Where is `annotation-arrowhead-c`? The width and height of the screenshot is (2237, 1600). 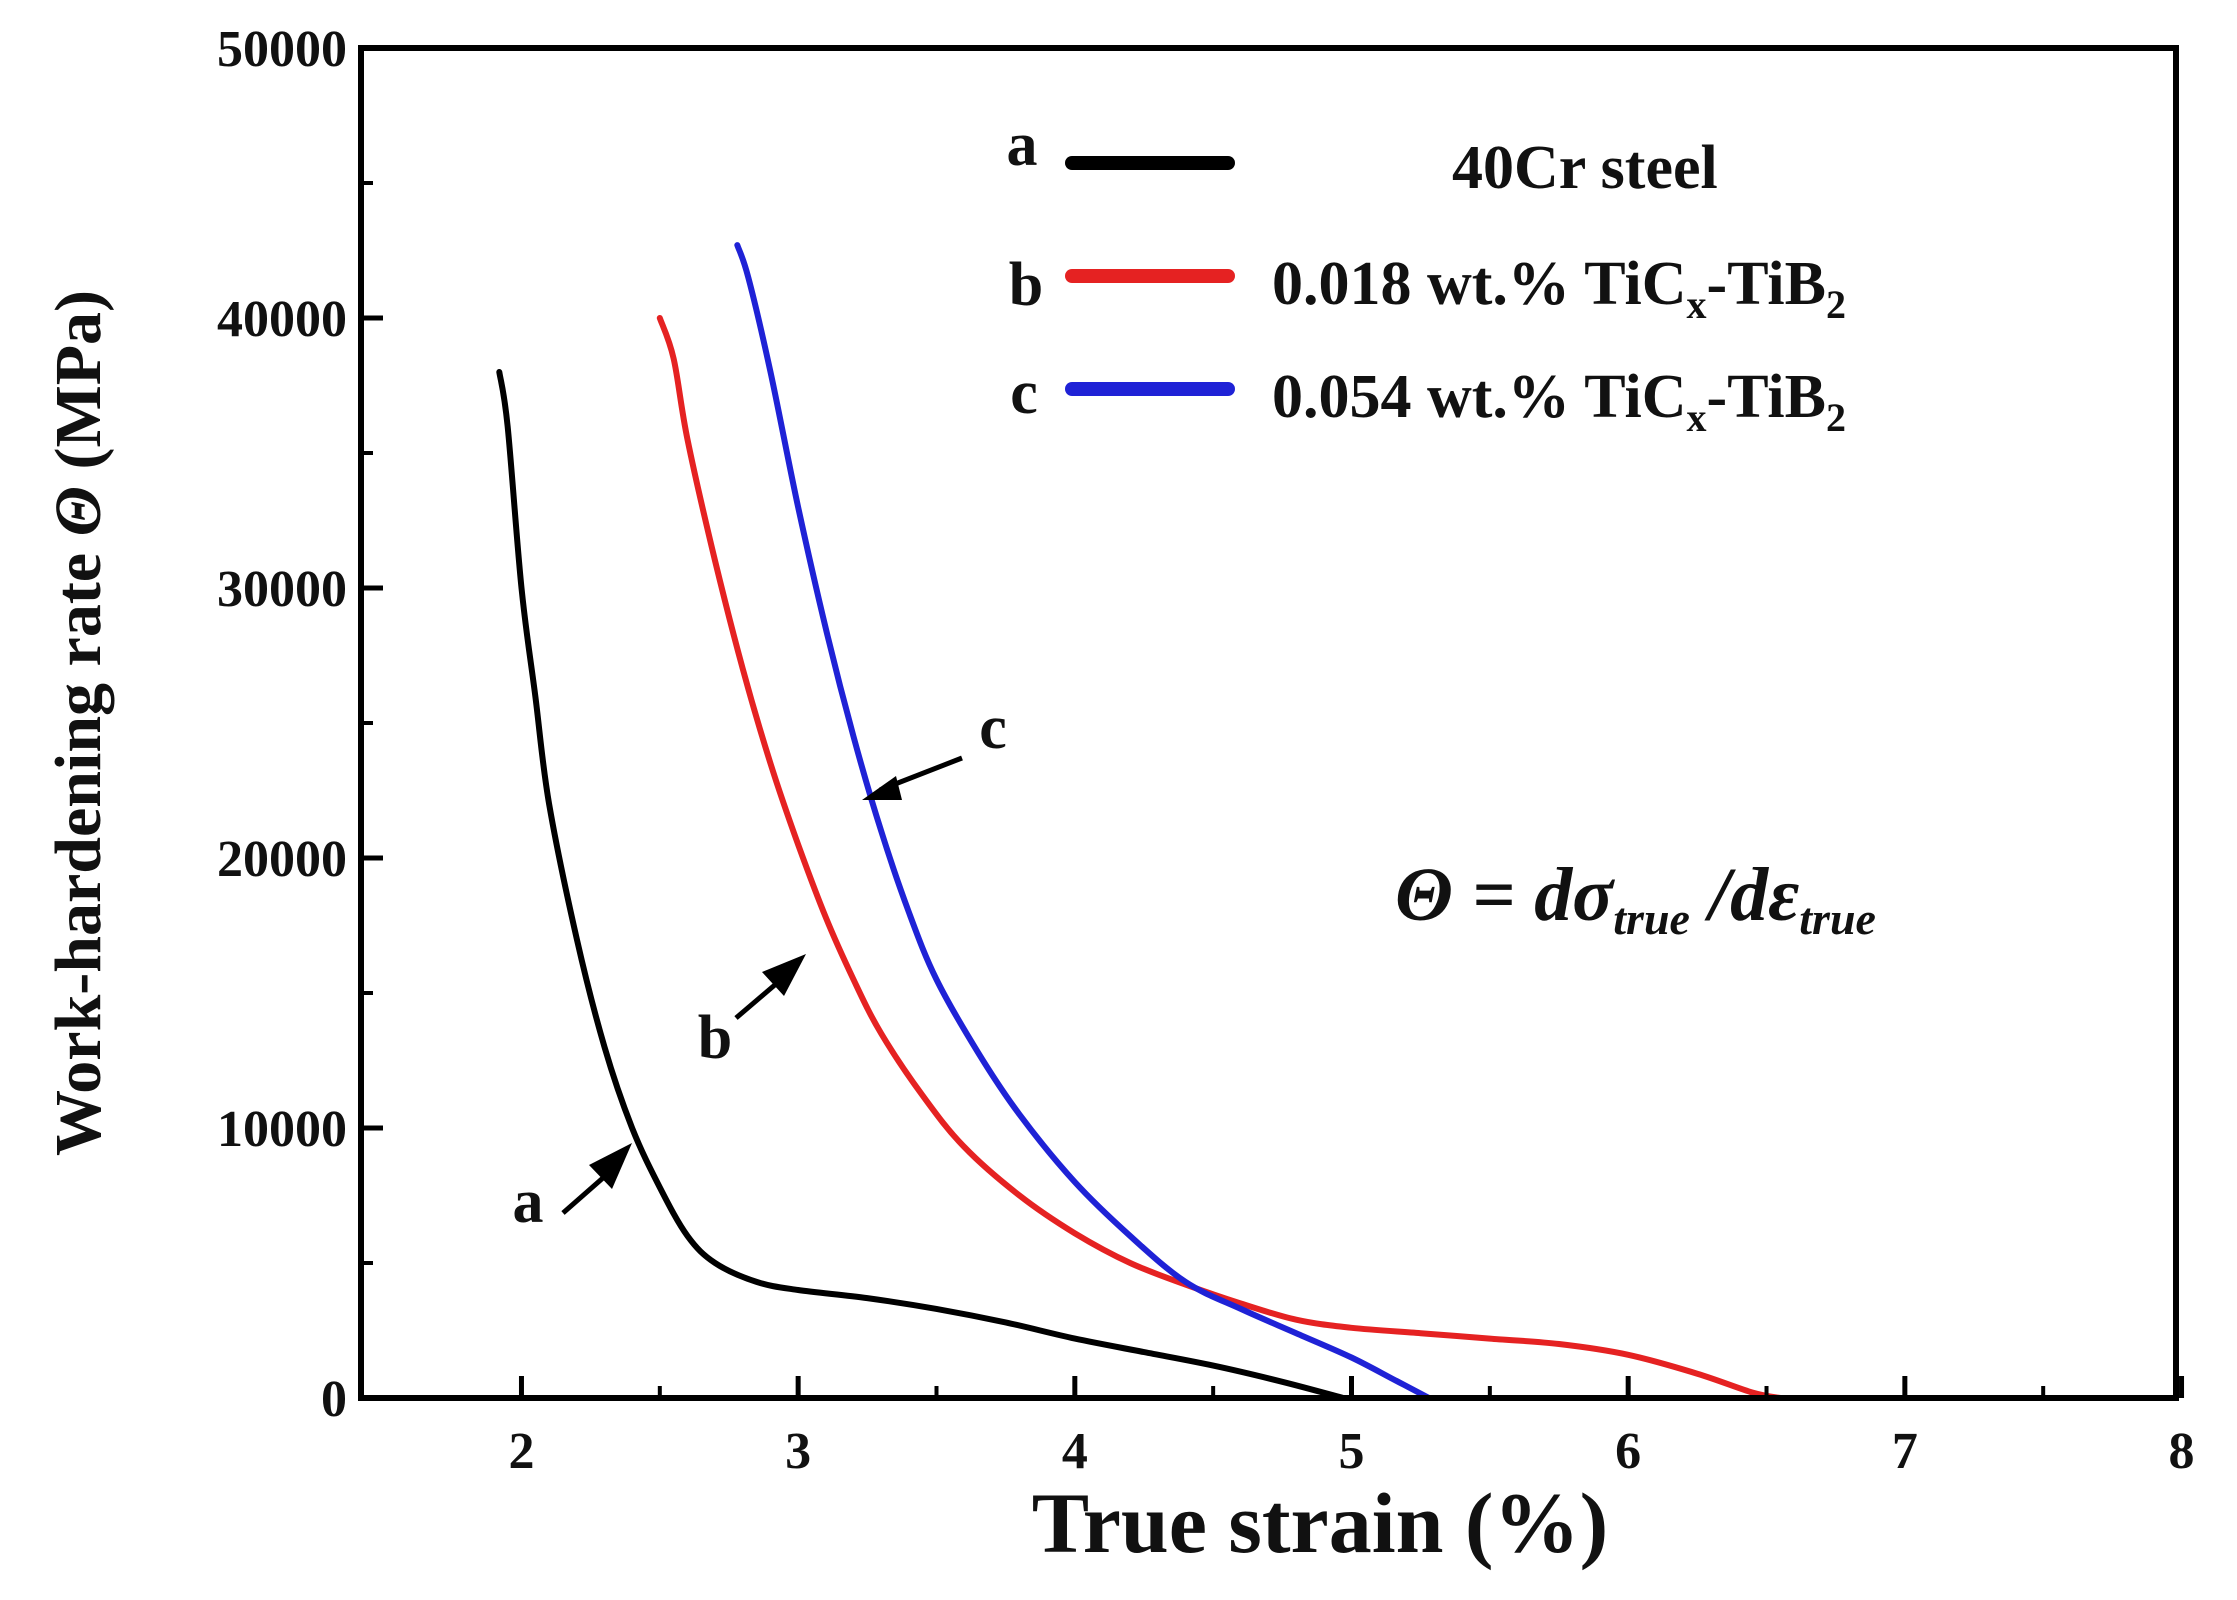 annotation-arrowhead-c is located at coordinates (882, 788).